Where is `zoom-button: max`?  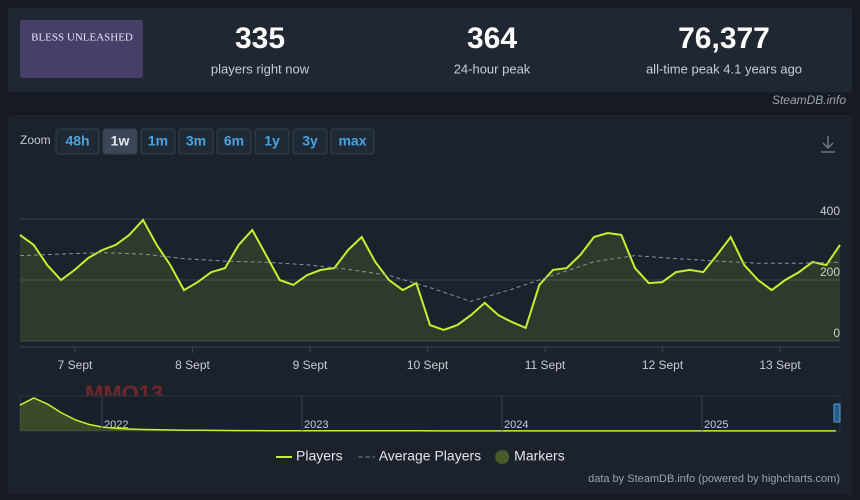 zoom-button: max is located at coordinates (352, 141).